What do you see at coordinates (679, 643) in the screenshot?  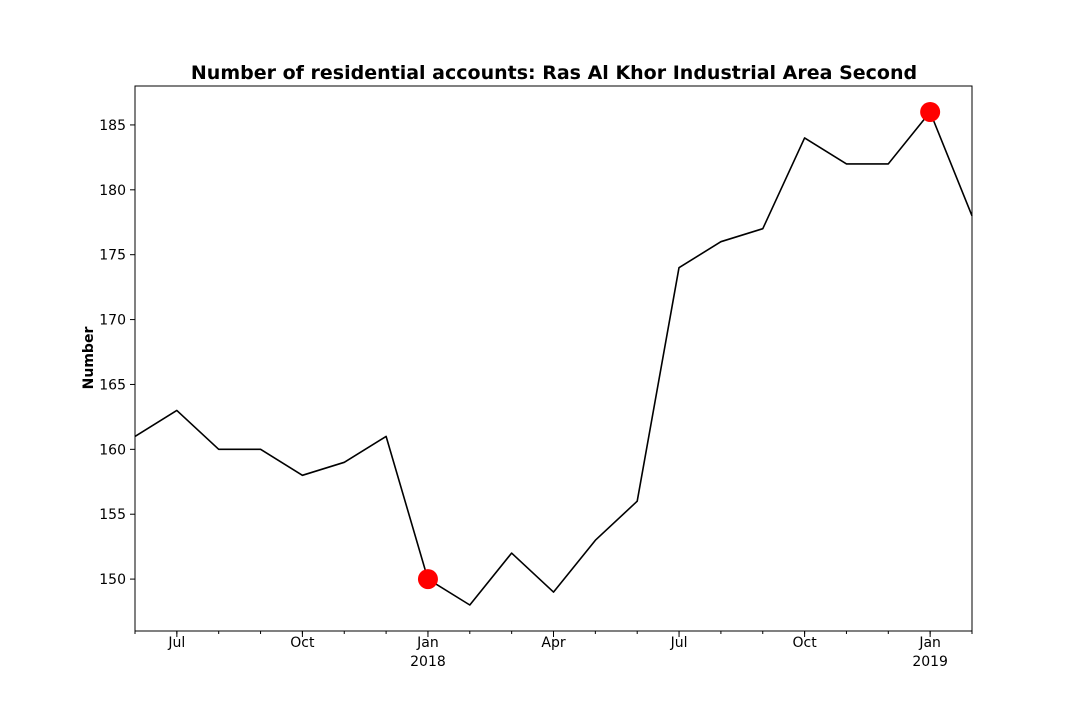 I see `x-tick-label-2018-07: Jul` at bounding box center [679, 643].